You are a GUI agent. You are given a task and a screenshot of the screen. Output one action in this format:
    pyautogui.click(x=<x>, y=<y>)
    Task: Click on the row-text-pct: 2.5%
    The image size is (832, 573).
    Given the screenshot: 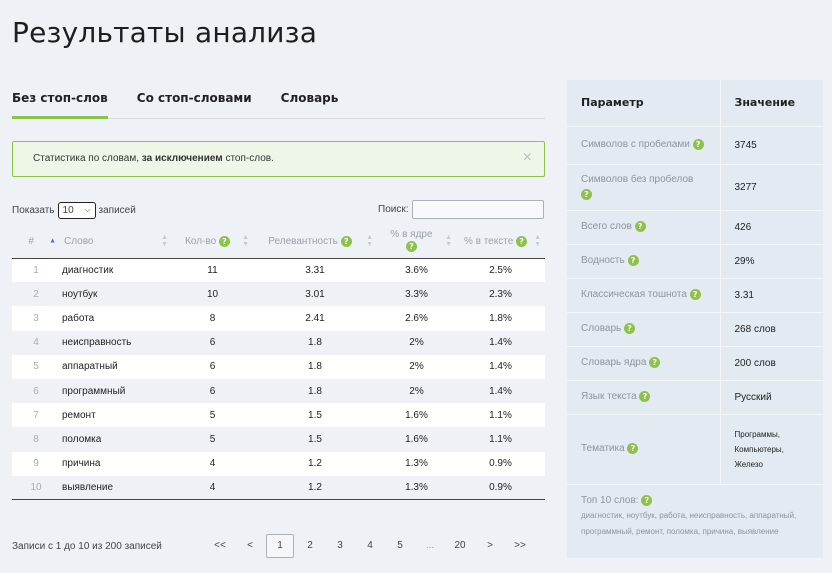 What is the action you would take?
    pyautogui.click(x=500, y=270)
    